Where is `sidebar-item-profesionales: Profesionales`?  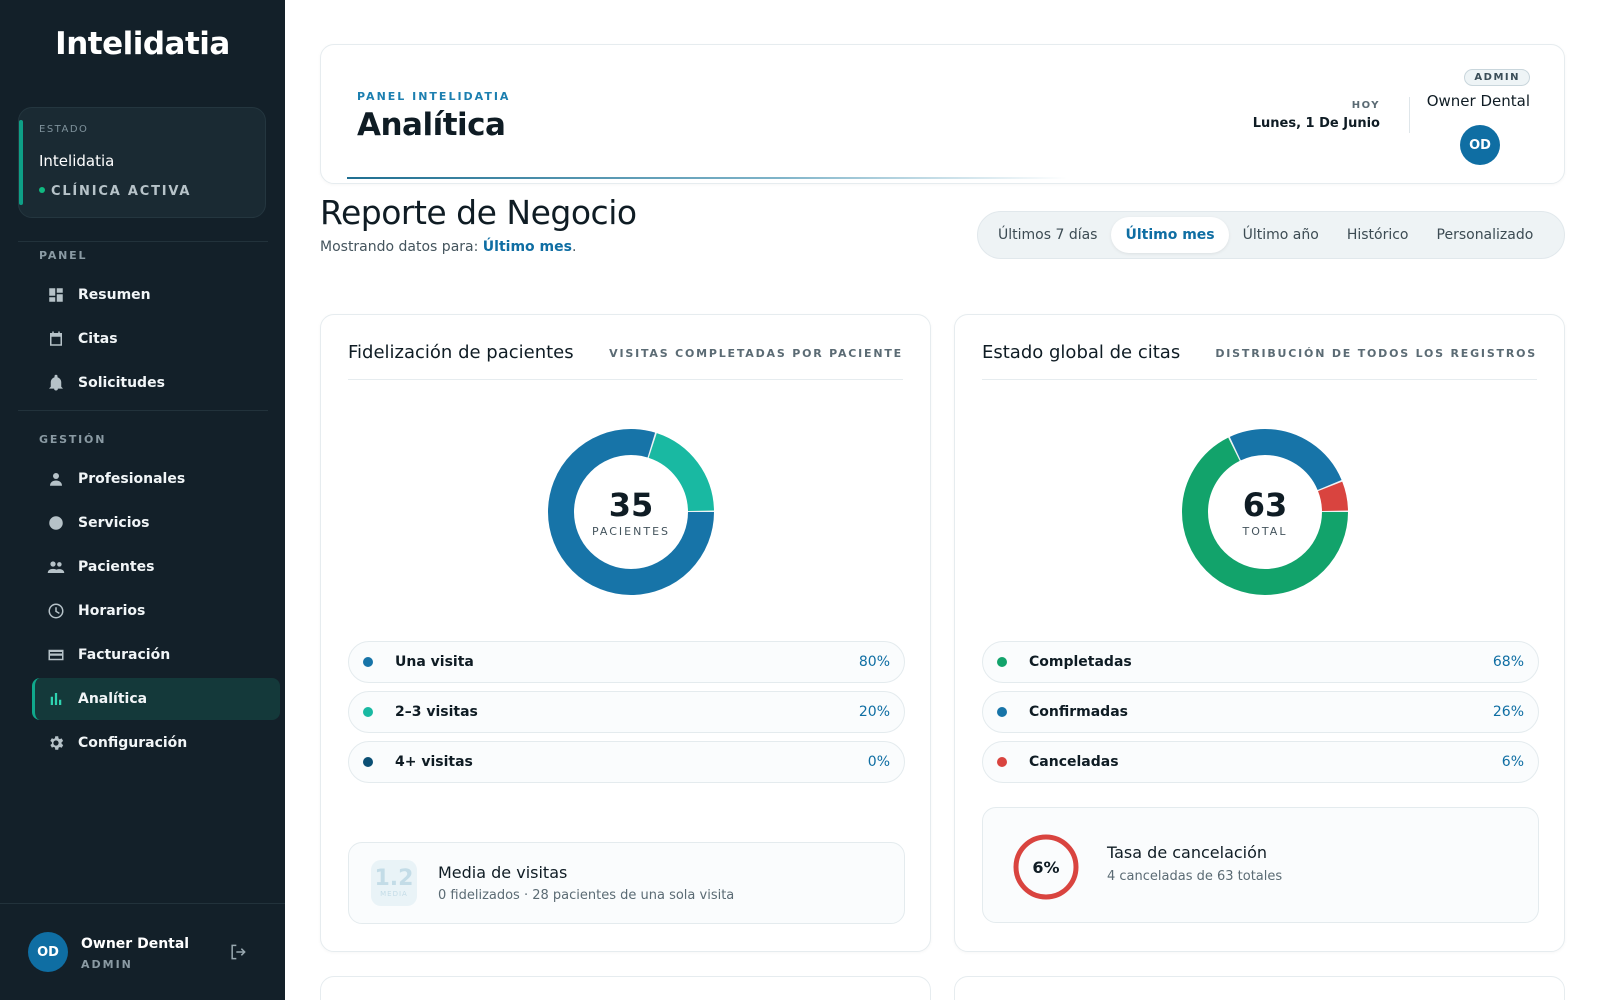 sidebar-item-profesionales: Profesionales is located at coordinates (156, 479).